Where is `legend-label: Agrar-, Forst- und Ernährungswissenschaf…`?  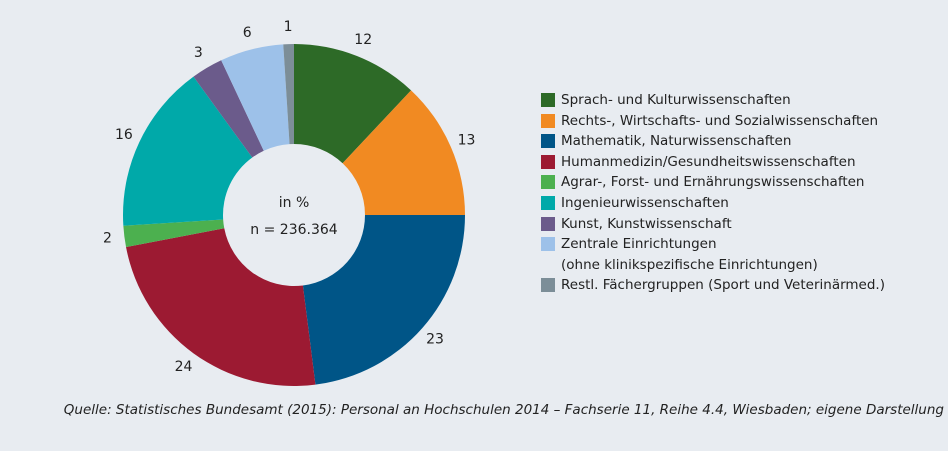
legend-label: Agrar-, Forst- und Ernährungswissenschaf… is located at coordinates (713, 182).